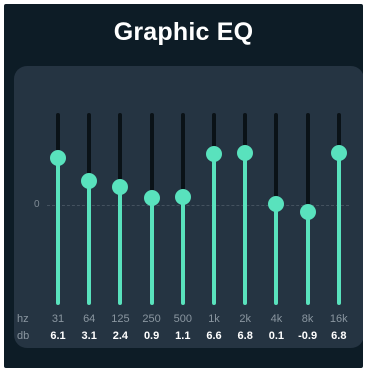 This screenshot has width=365, height=372. What do you see at coordinates (151, 319) in the screenshot?
I see `band-frequency-label: 250` at bounding box center [151, 319].